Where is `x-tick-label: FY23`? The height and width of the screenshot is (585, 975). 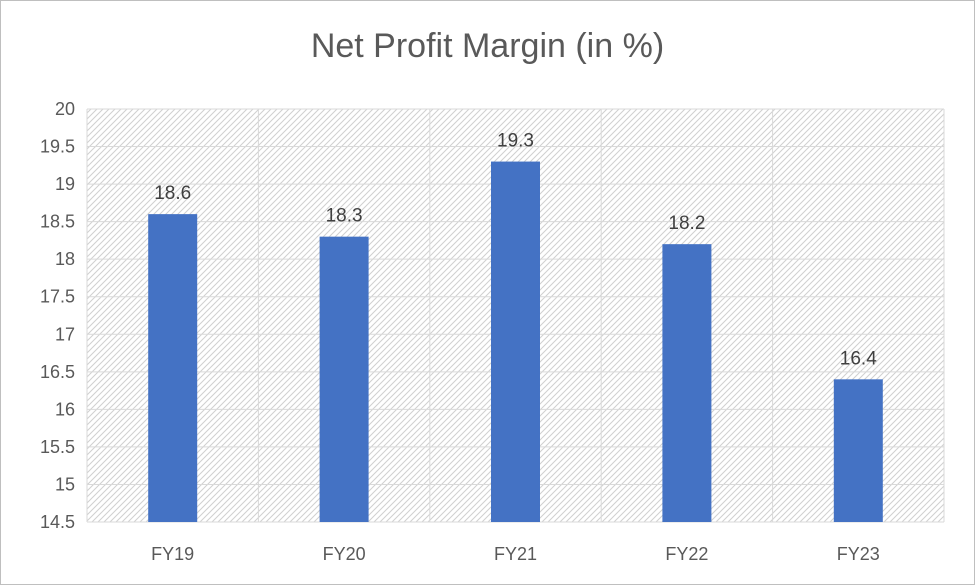 x-tick-label: FY23 is located at coordinates (858, 554).